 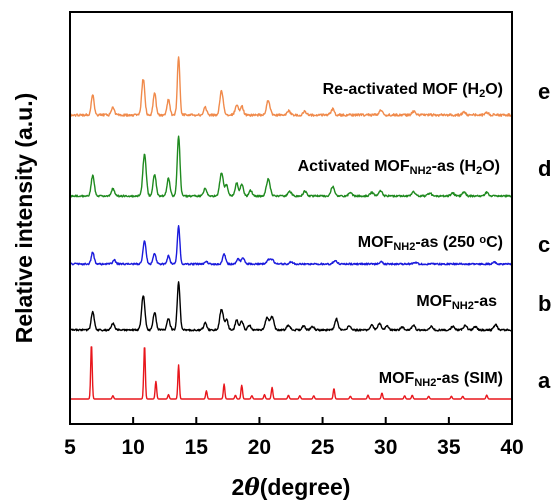 What do you see at coordinates (511, 447) in the screenshot?
I see `x-tick-label: 40` at bounding box center [511, 447].